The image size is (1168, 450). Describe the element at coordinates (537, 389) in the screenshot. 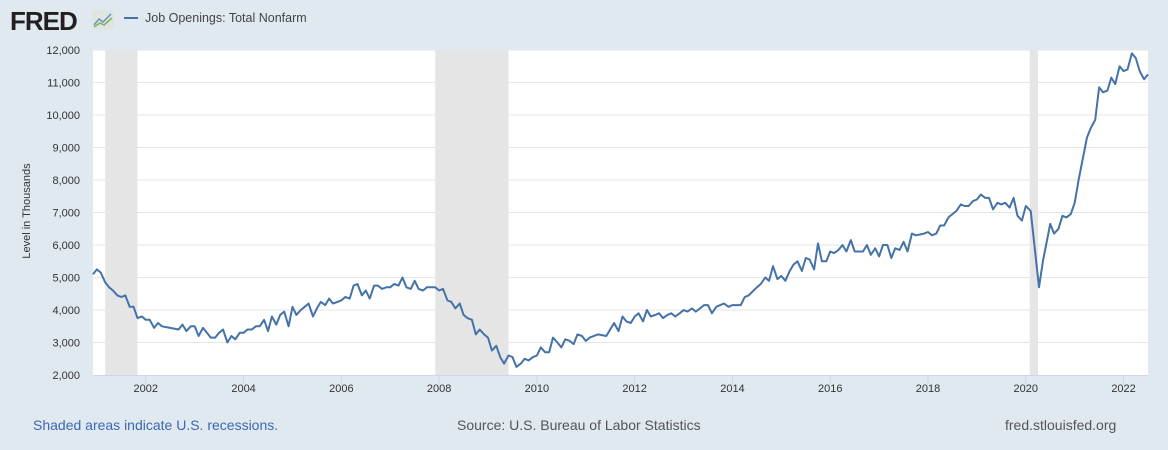

I see `x-tick-label: 2010` at that location.